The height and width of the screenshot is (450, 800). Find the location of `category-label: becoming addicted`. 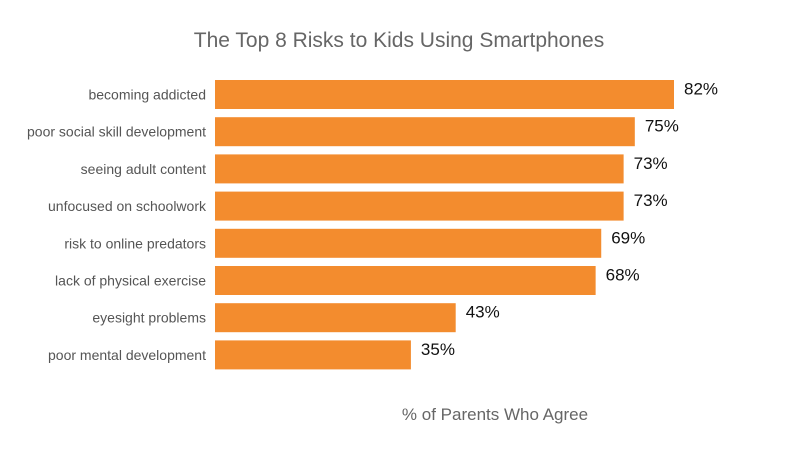

category-label: becoming addicted is located at coordinates (147, 95).